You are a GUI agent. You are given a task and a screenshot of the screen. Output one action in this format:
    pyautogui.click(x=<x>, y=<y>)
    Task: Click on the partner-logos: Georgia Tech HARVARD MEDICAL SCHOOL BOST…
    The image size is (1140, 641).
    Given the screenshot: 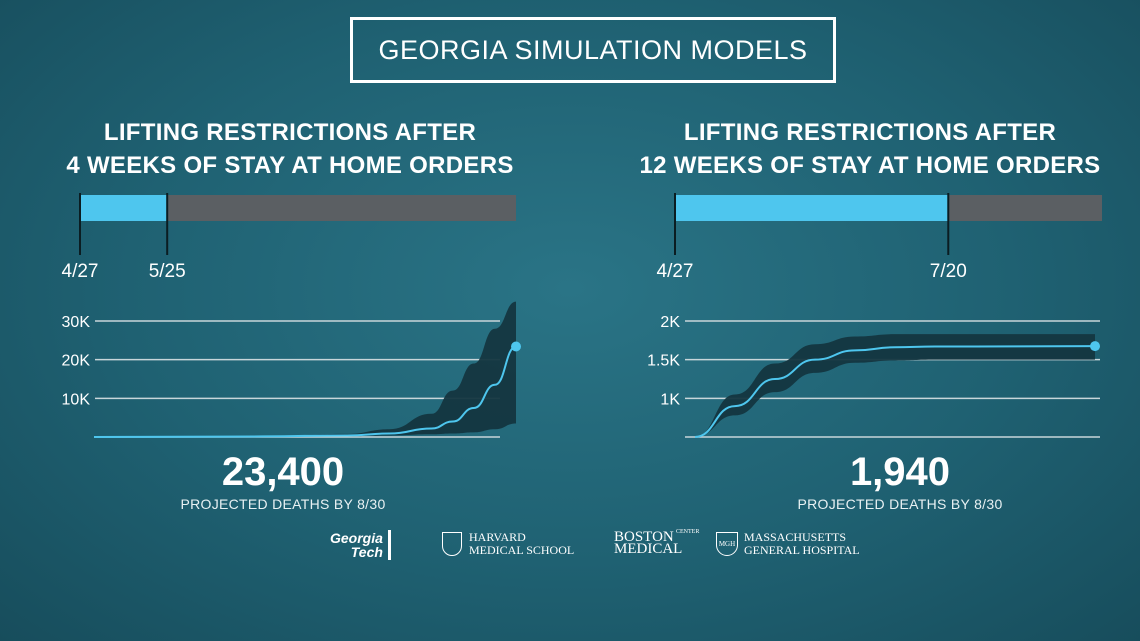 What is the action you would take?
    pyautogui.click(x=570, y=548)
    